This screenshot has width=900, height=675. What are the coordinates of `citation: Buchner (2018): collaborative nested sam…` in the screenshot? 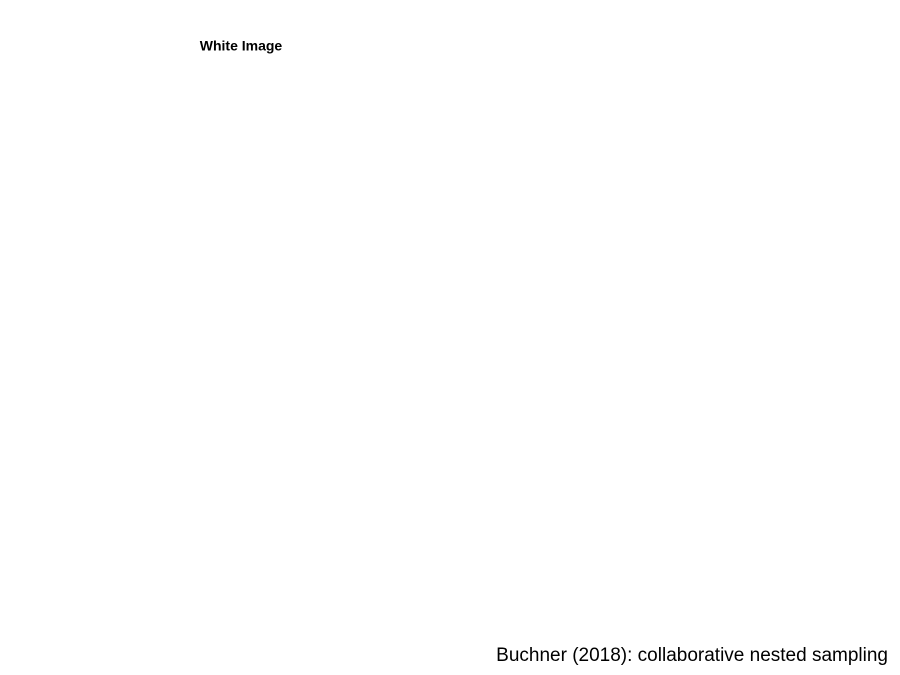 It's located at (692, 655).